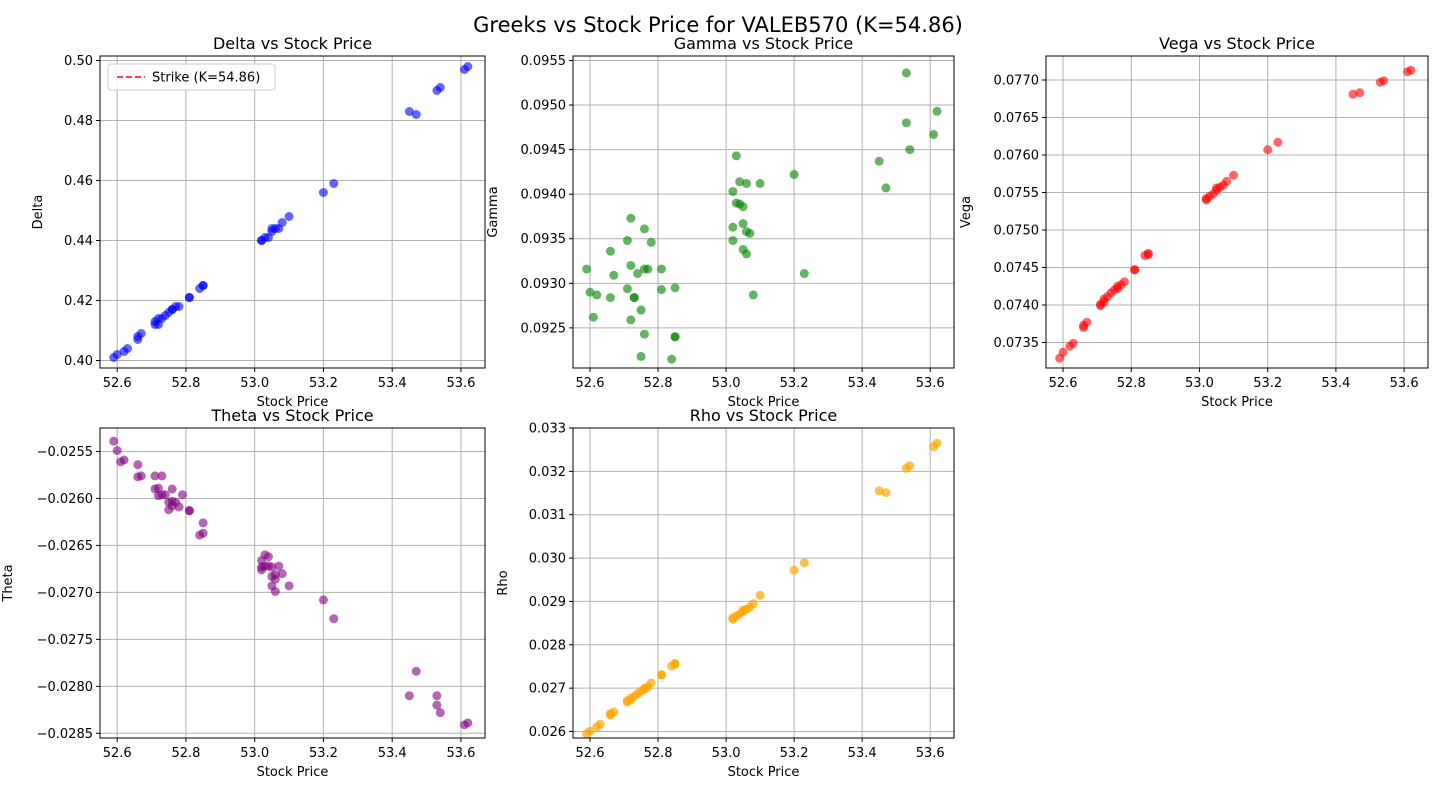 The height and width of the screenshot is (786, 1440). I want to click on gamma-points, so click(762, 216).